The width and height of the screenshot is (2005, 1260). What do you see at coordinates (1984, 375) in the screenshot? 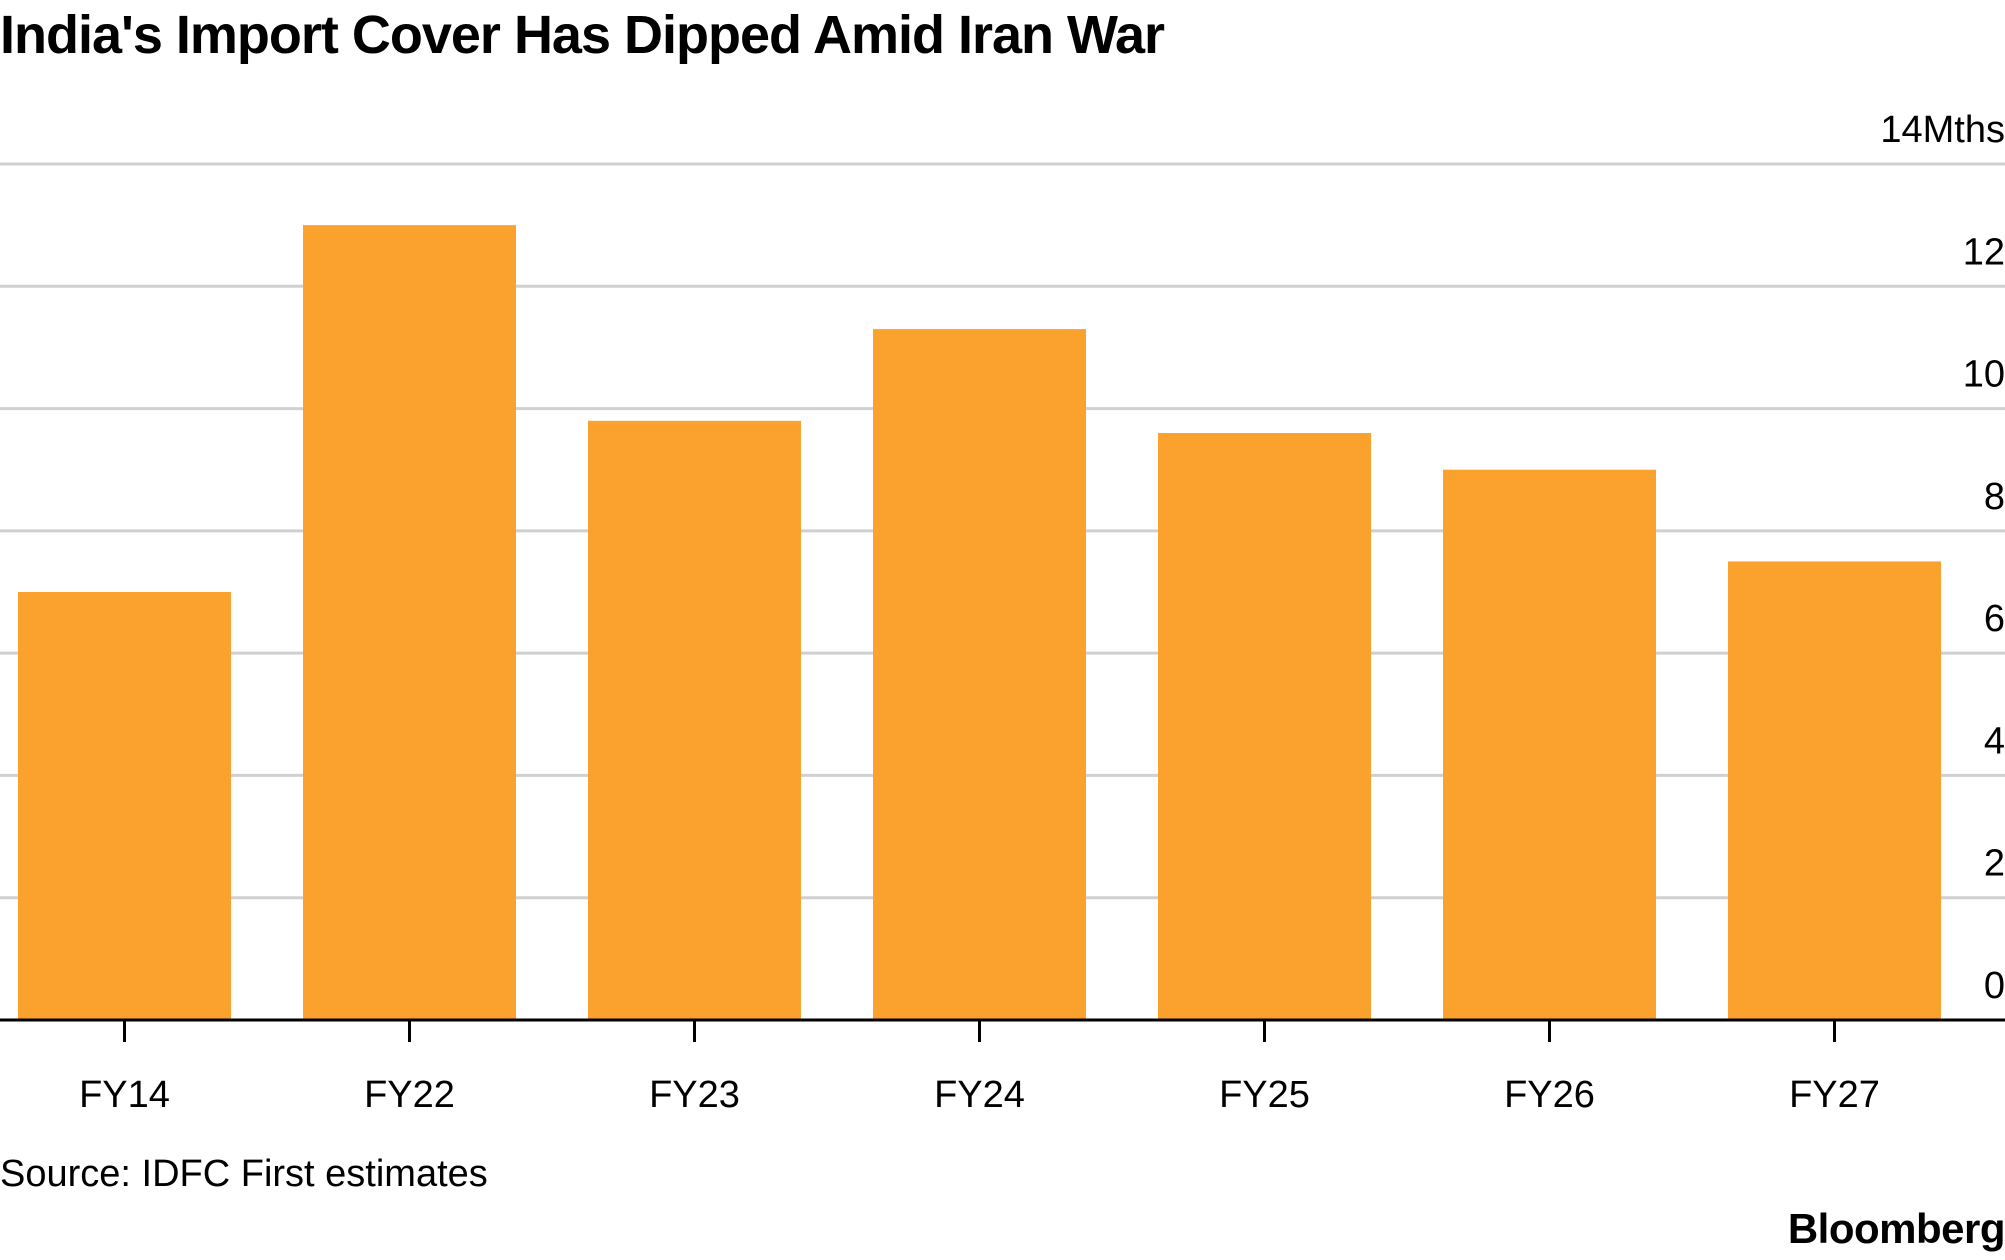
I see `y-tick-label: 10` at bounding box center [1984, 375].